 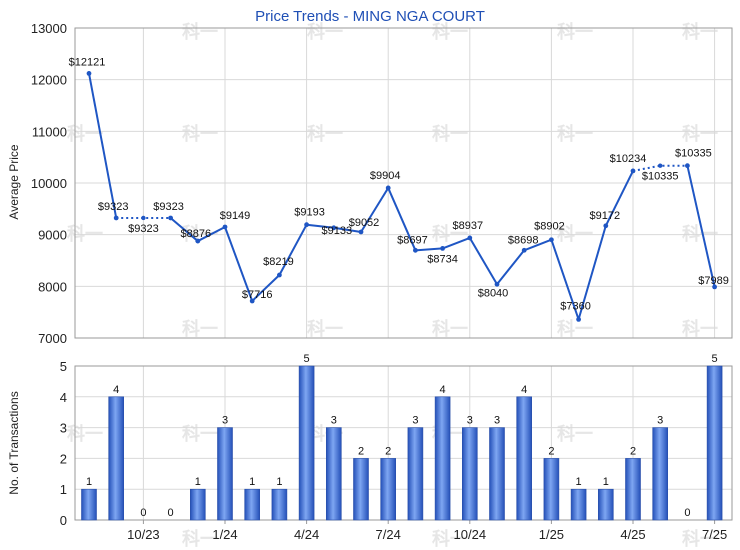 What do you see at coordinates (52, 235) in the screenshot?
I see `price-y-tick-label: 9000` at bounding box center [52, 235].